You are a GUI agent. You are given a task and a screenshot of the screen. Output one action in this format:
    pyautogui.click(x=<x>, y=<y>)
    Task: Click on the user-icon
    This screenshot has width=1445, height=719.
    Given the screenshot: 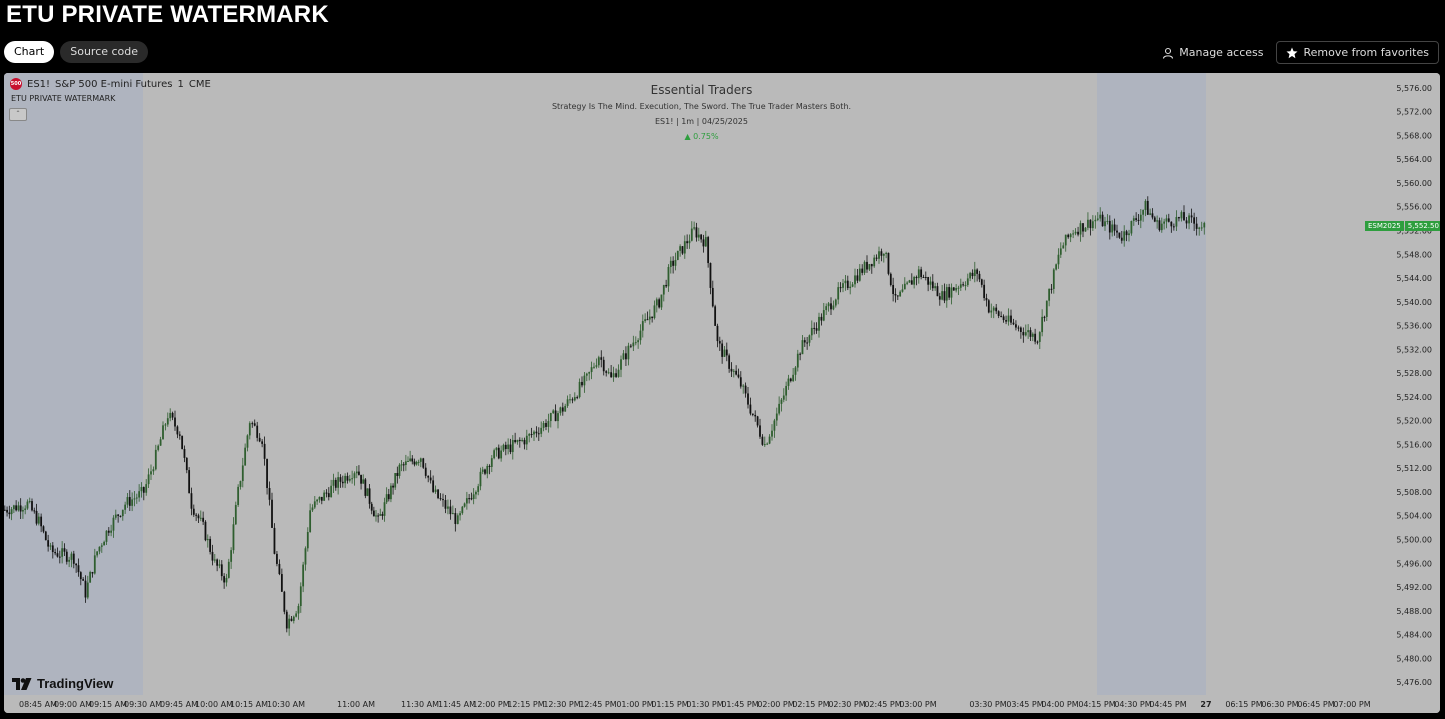 What is the action you would take?
    pyautogui.click(x=1168, y=53)
    